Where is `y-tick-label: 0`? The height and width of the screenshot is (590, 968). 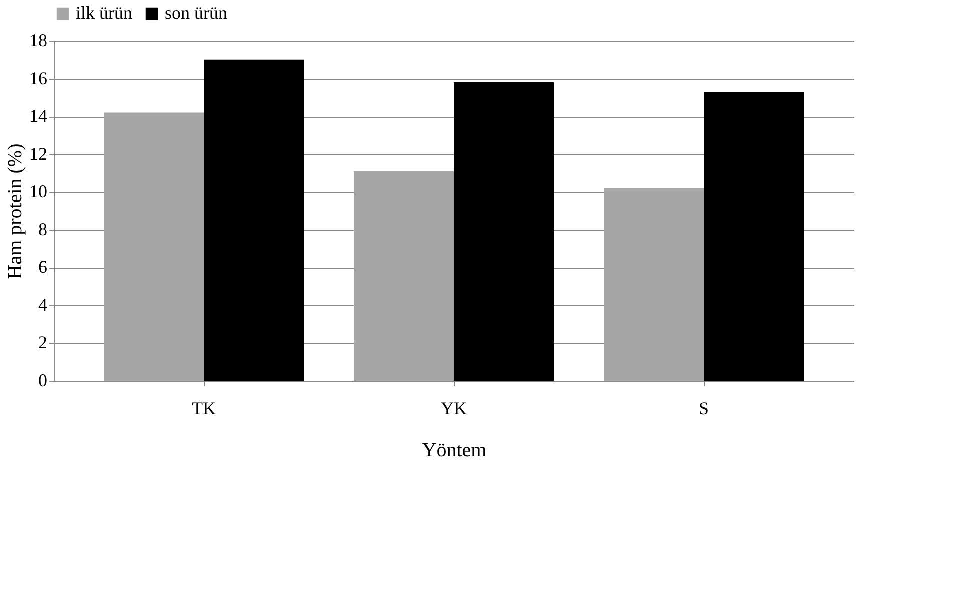
y-tick-label: 0 is located at coordinates (43, 380).